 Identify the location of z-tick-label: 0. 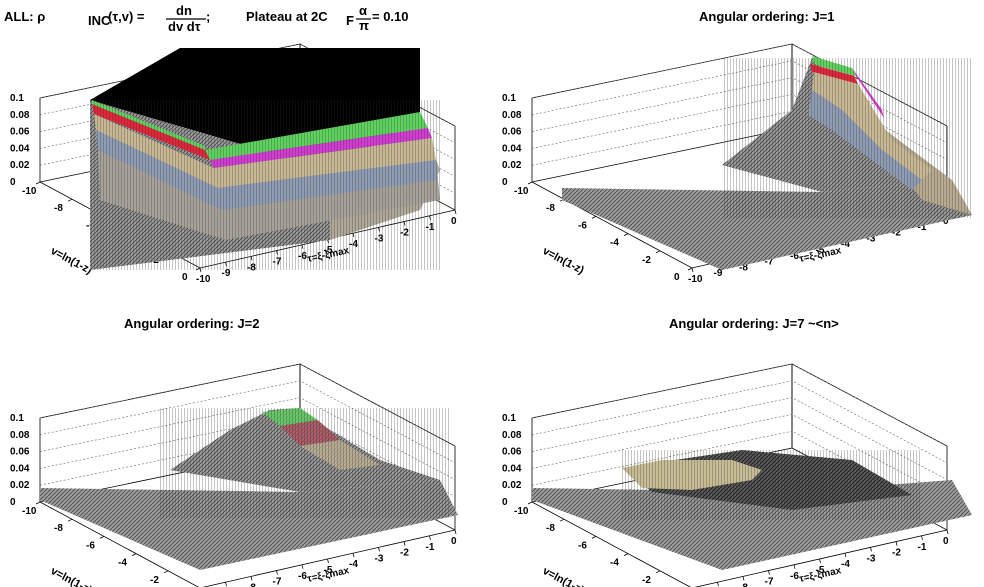
(13, 502).